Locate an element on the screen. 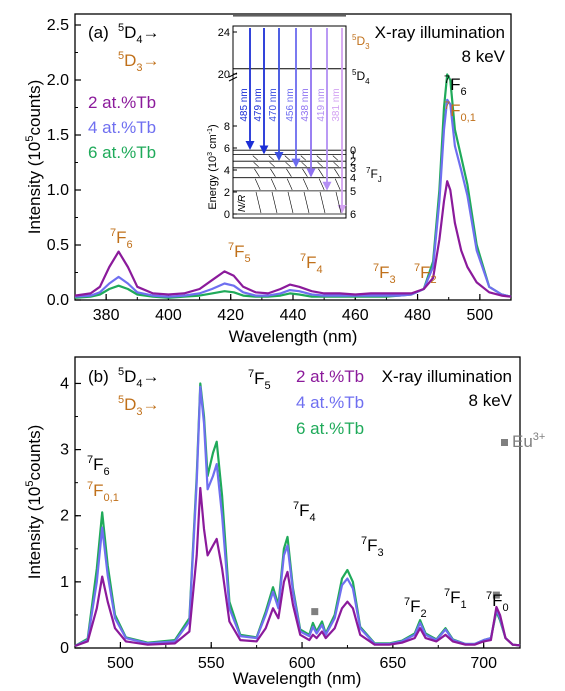  inset-y-tick-label: 20 is located at coordinates (224, 75).